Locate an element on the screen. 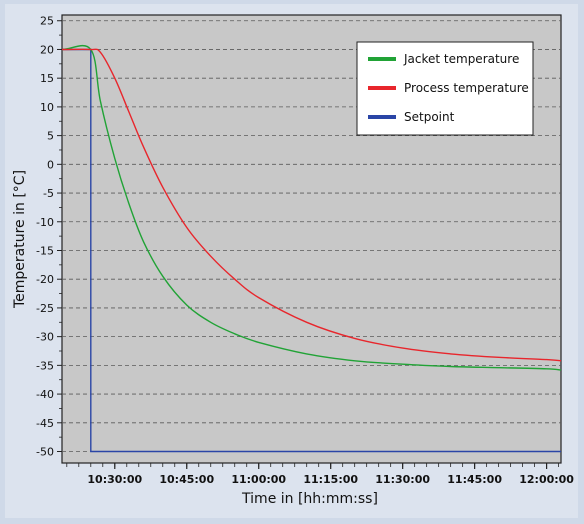 This screenshot has width=584, height=524. x-tick-label: 11:30:00 is located at coordinates (402, 479).